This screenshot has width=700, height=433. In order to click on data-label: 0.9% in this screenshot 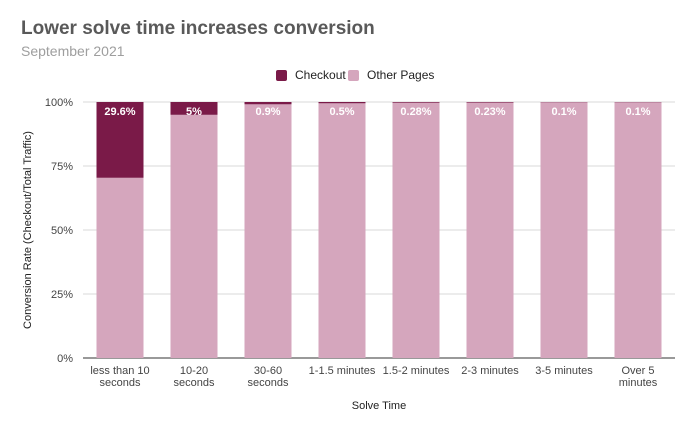, I will do `click(267, 112)`.